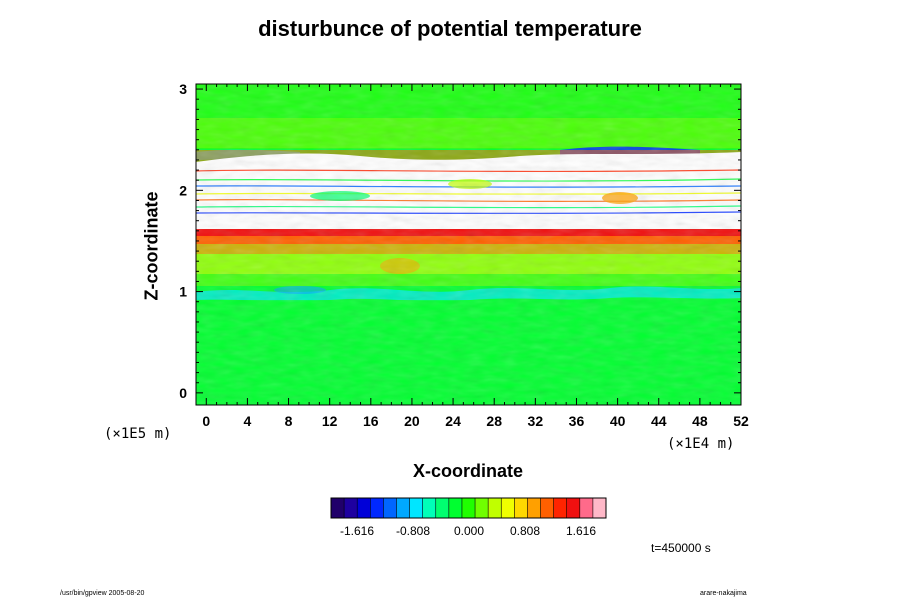 Image resolution: width=900 pixels, height=600 pixels. Describe the element at coordinates (723, 593) in the screenshot. I see `footer-right: arare-nakajima` at that location.